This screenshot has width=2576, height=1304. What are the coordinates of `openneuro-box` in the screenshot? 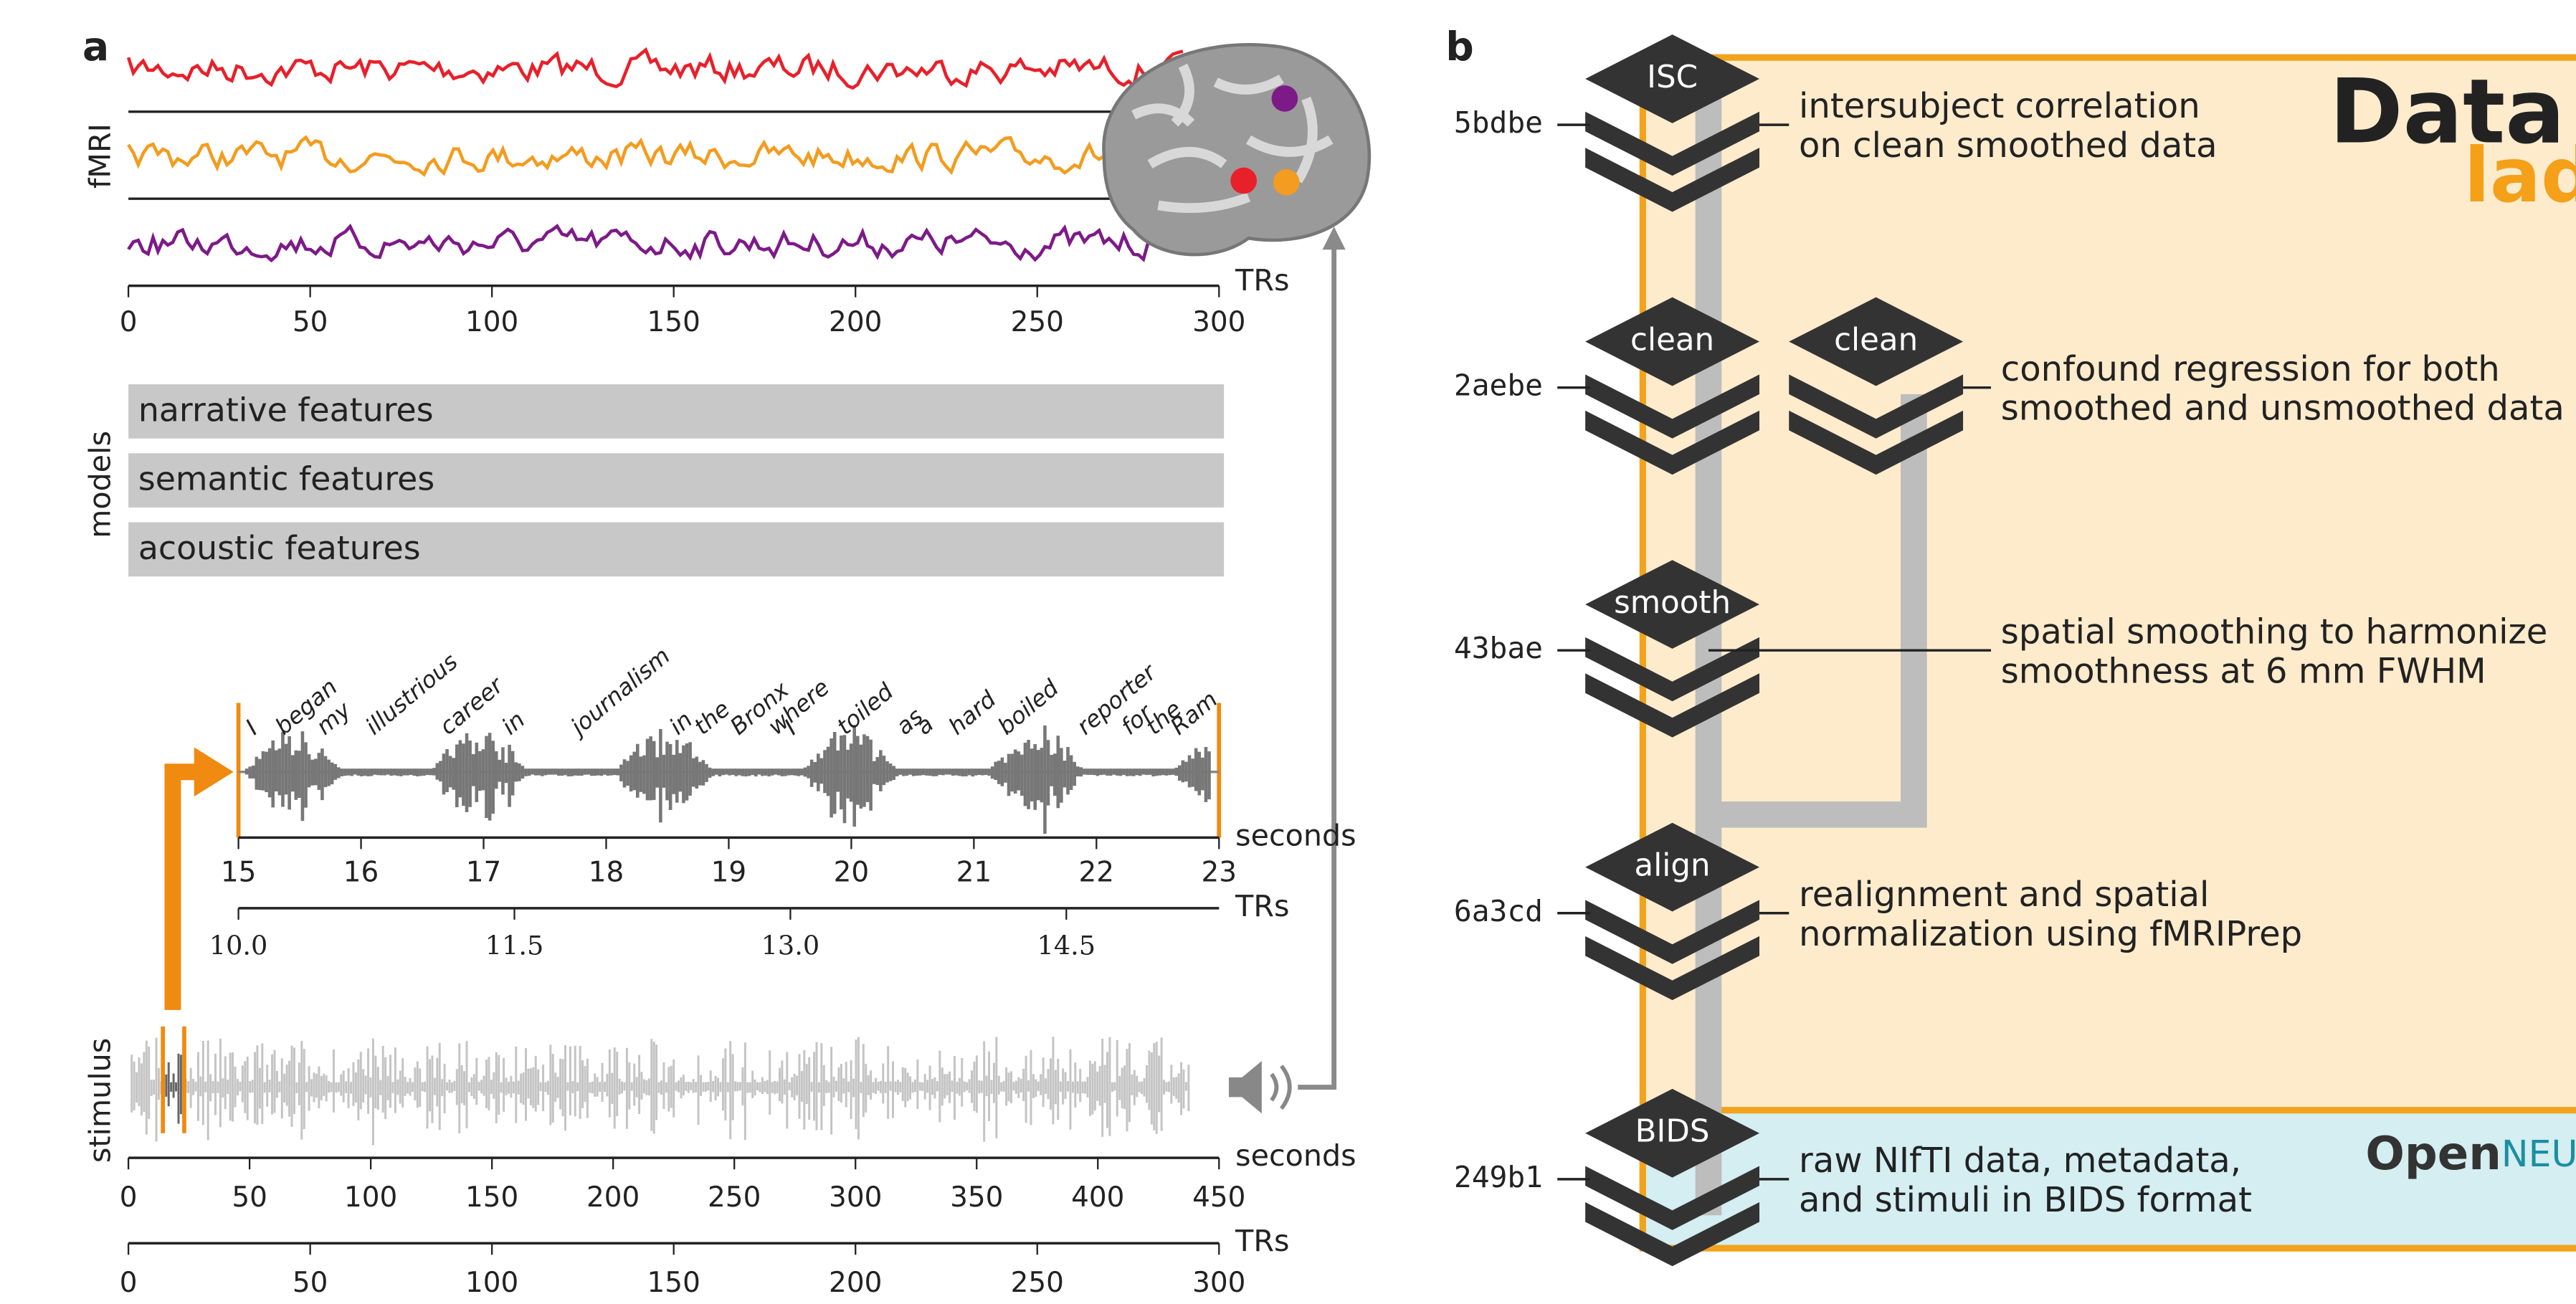 It's located at (2108, 1179).